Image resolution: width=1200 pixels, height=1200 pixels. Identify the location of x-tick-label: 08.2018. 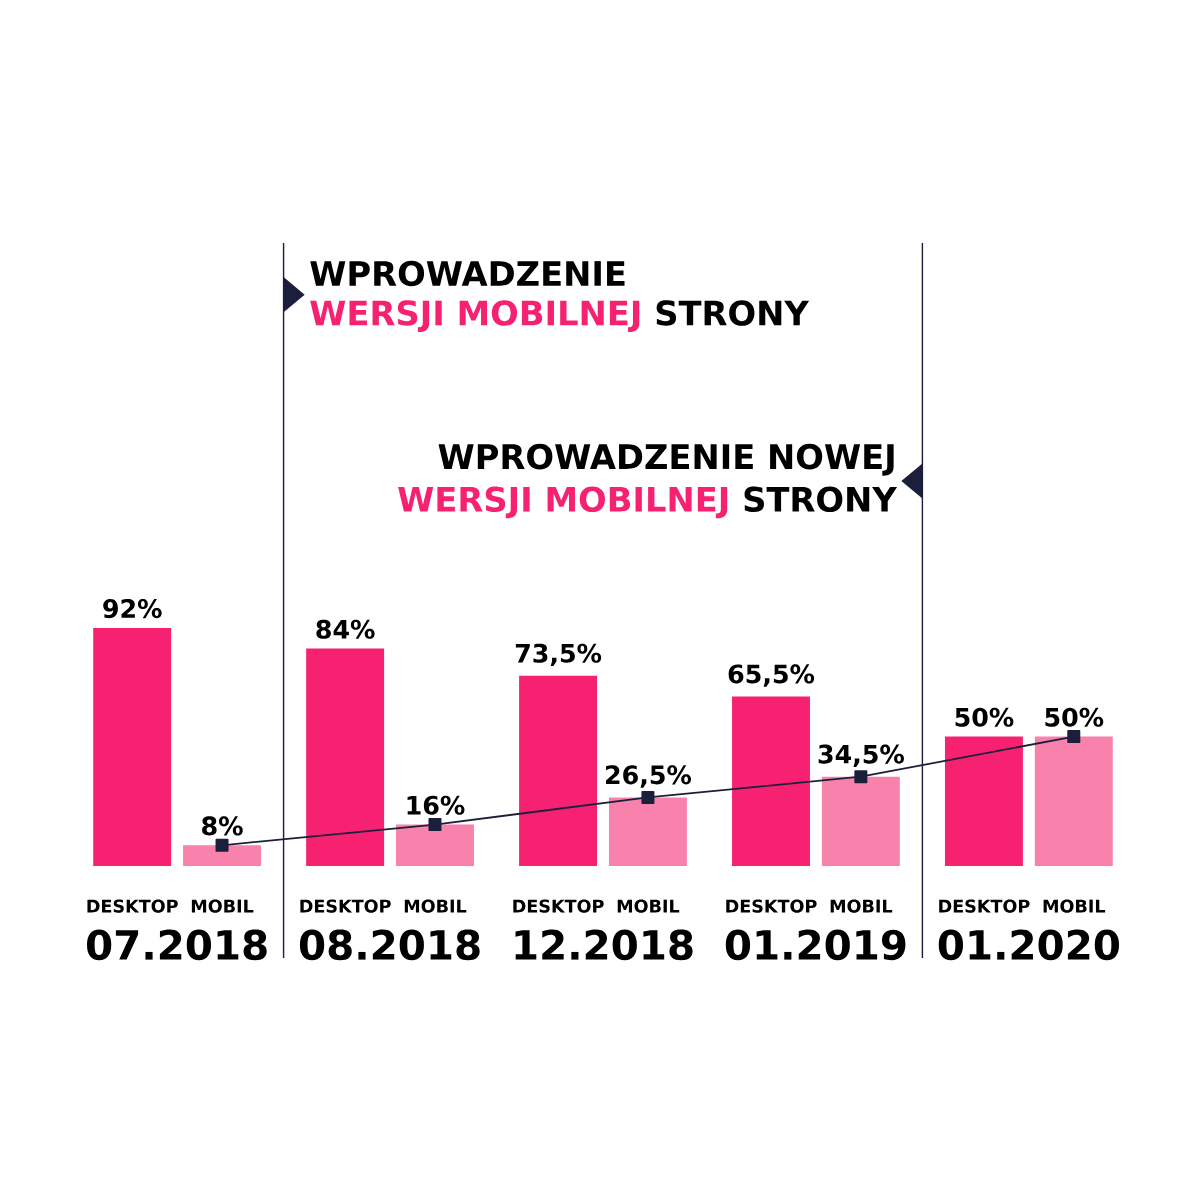
(389, 945).